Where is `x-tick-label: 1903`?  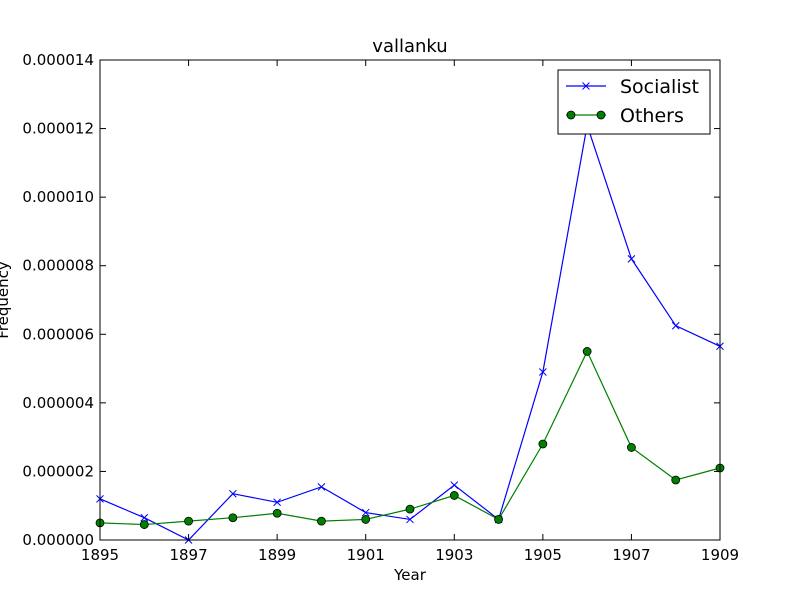
x-tick-label: 1903 is located at coordinates (454, 555).